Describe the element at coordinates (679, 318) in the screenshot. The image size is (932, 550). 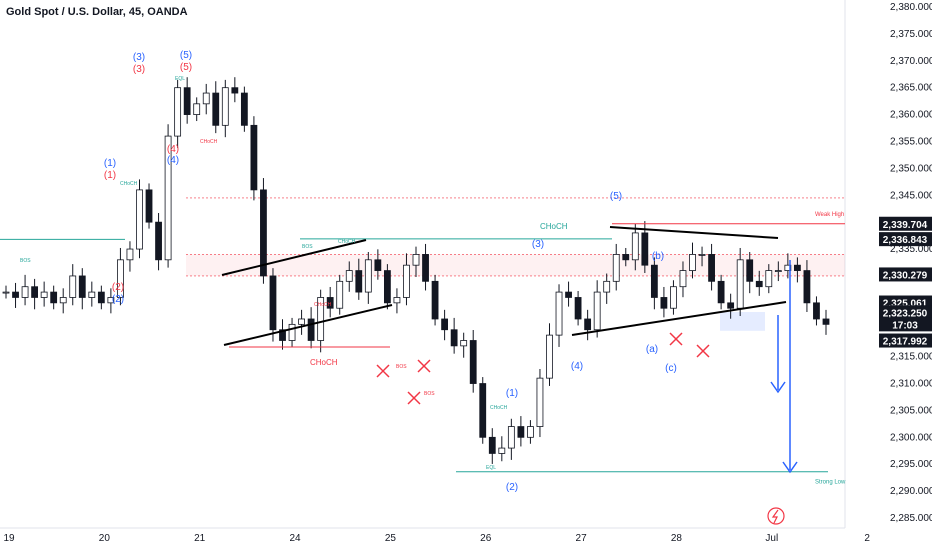
I see `triangle-lower` at that location.